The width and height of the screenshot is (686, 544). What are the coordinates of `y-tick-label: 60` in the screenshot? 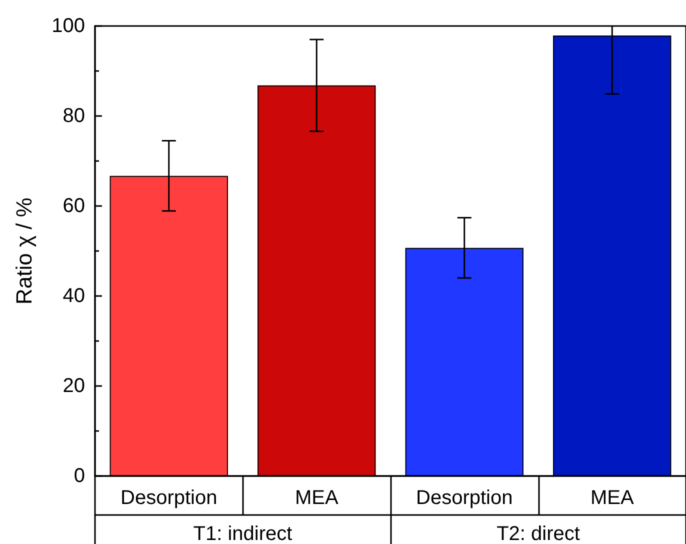 It's located at (73, 206).